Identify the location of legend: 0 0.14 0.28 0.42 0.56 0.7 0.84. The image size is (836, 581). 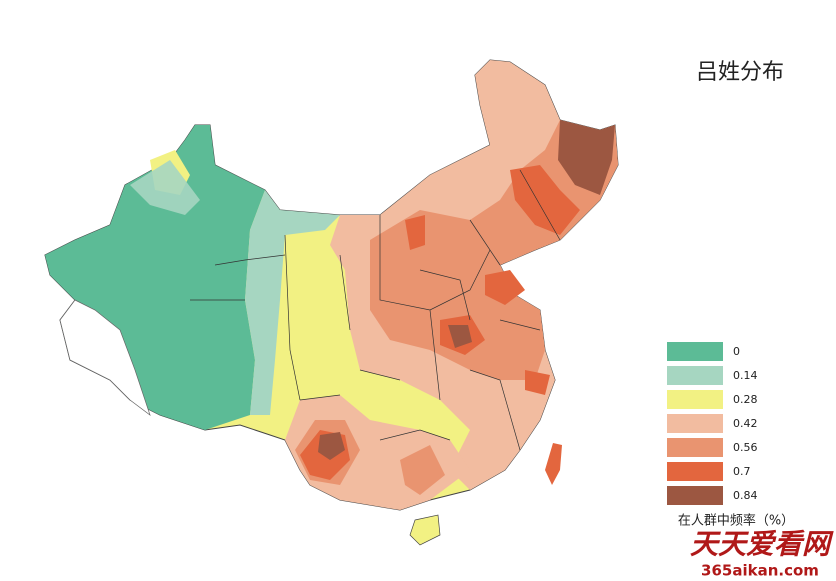
(712, 423).